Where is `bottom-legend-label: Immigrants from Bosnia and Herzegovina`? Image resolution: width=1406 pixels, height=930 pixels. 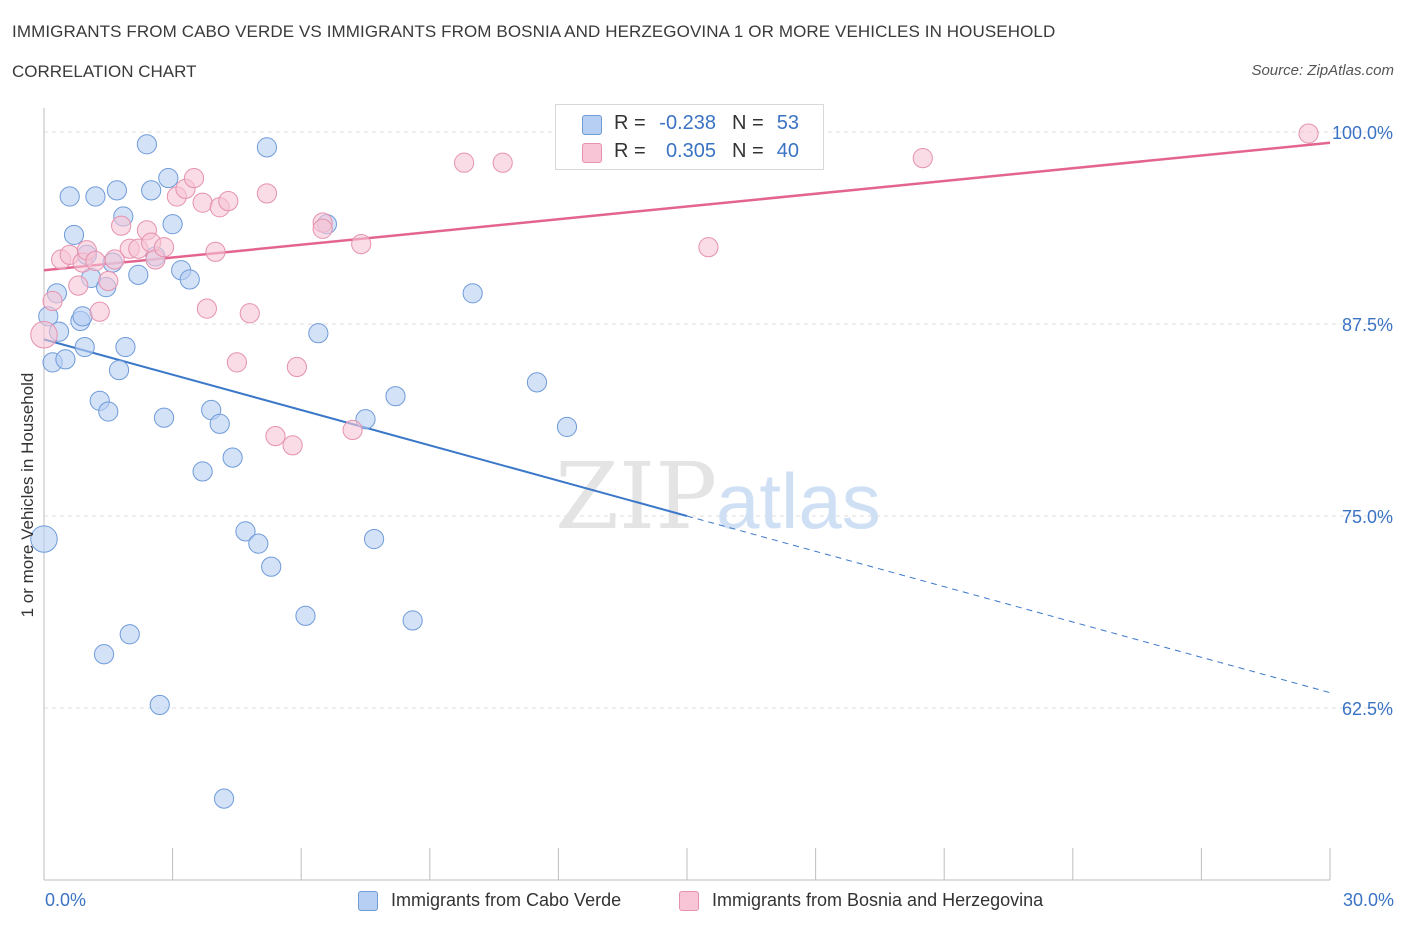
bottom-legend-label: Immigrants from Bosnia and Herzegovina is located at coordinates (878, 900).